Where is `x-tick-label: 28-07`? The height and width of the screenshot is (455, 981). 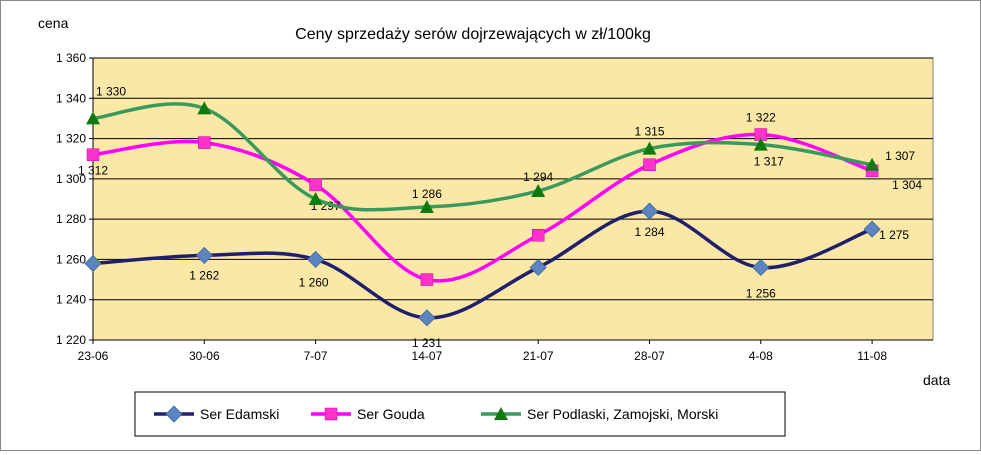
x-tick-label: 28-07 is located at coordinates (649, 356).